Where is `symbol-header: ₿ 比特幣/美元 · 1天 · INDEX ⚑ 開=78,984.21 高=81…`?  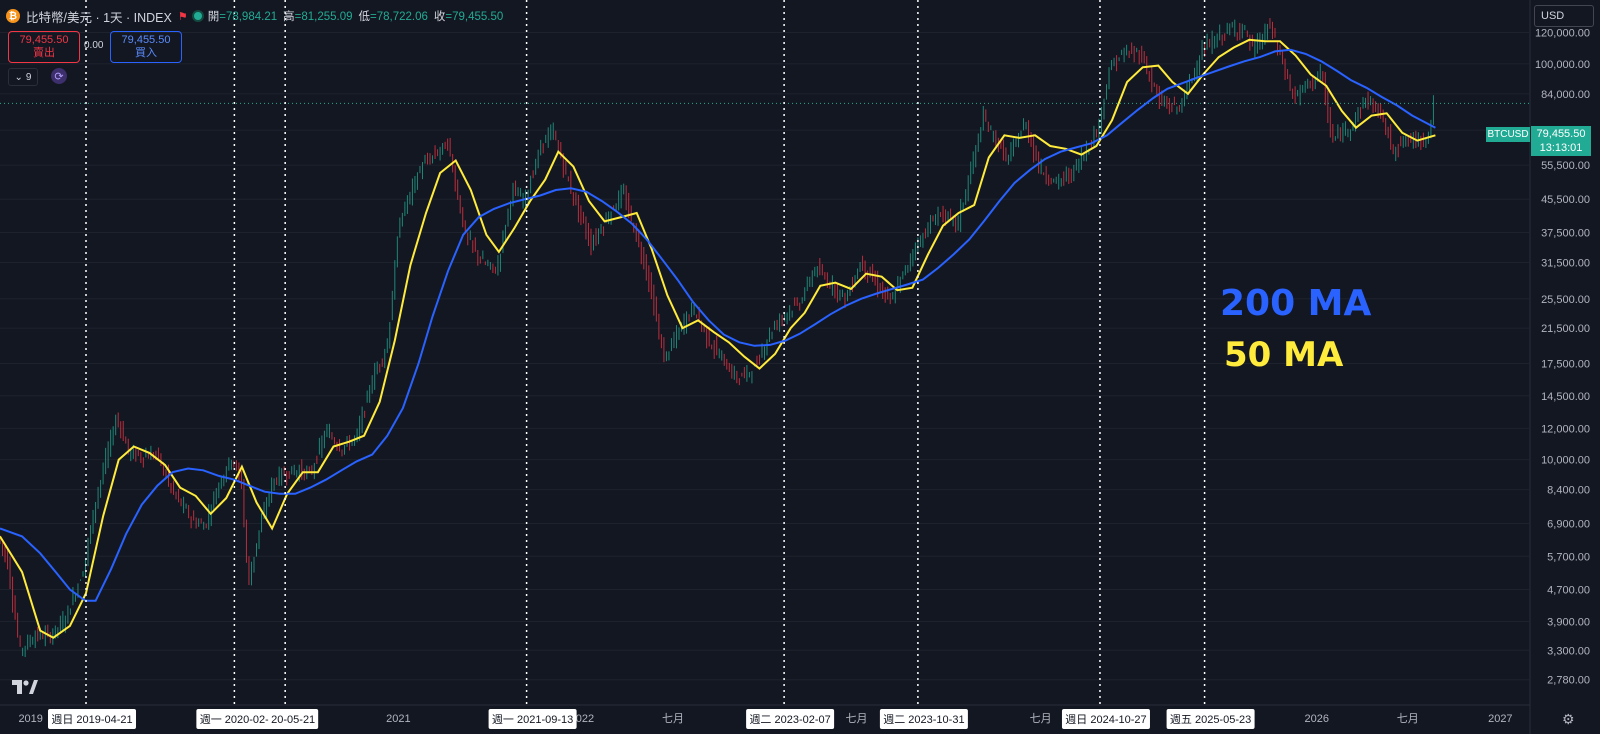
symbol-header: ₿ 比特幣/美元 · 1天 · INDEX ⚑ 開=78,984.21 高=81… is located at coordinates (254, 16).